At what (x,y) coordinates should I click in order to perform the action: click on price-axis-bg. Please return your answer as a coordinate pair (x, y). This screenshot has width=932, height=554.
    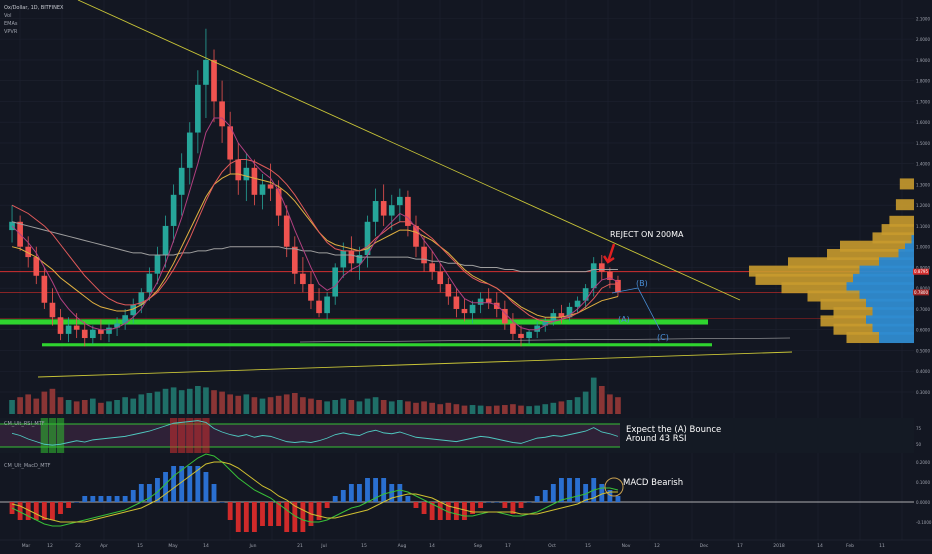
    Looking at the image, I should click on (923, 275).